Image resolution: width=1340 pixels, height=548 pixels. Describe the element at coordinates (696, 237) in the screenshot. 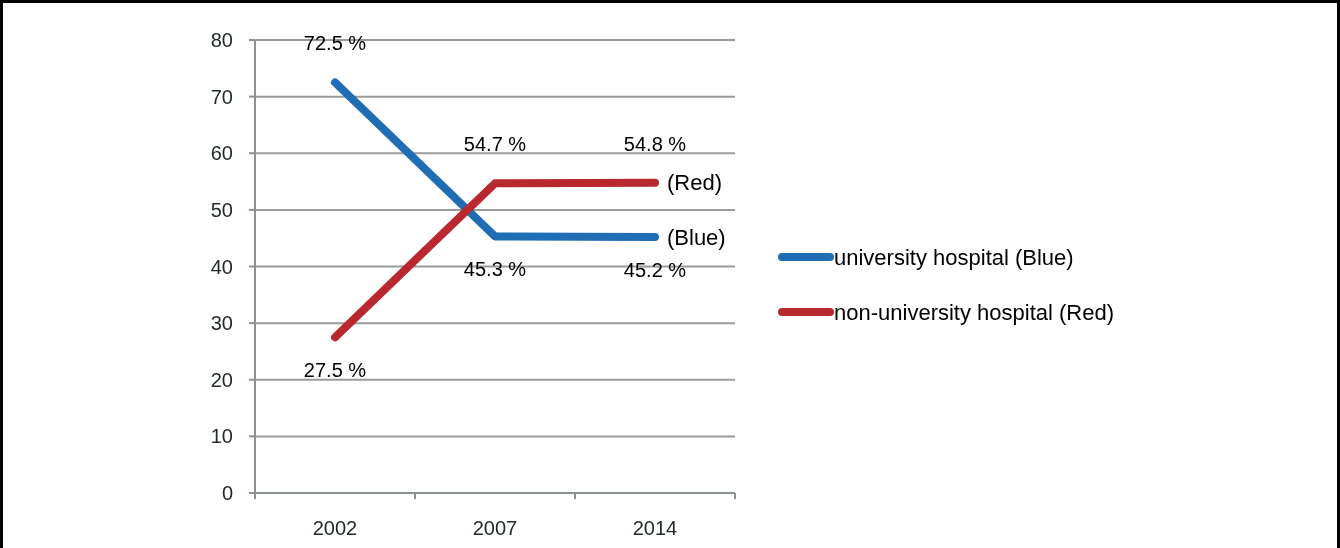

I see `annotation: (Blue)` at that location.